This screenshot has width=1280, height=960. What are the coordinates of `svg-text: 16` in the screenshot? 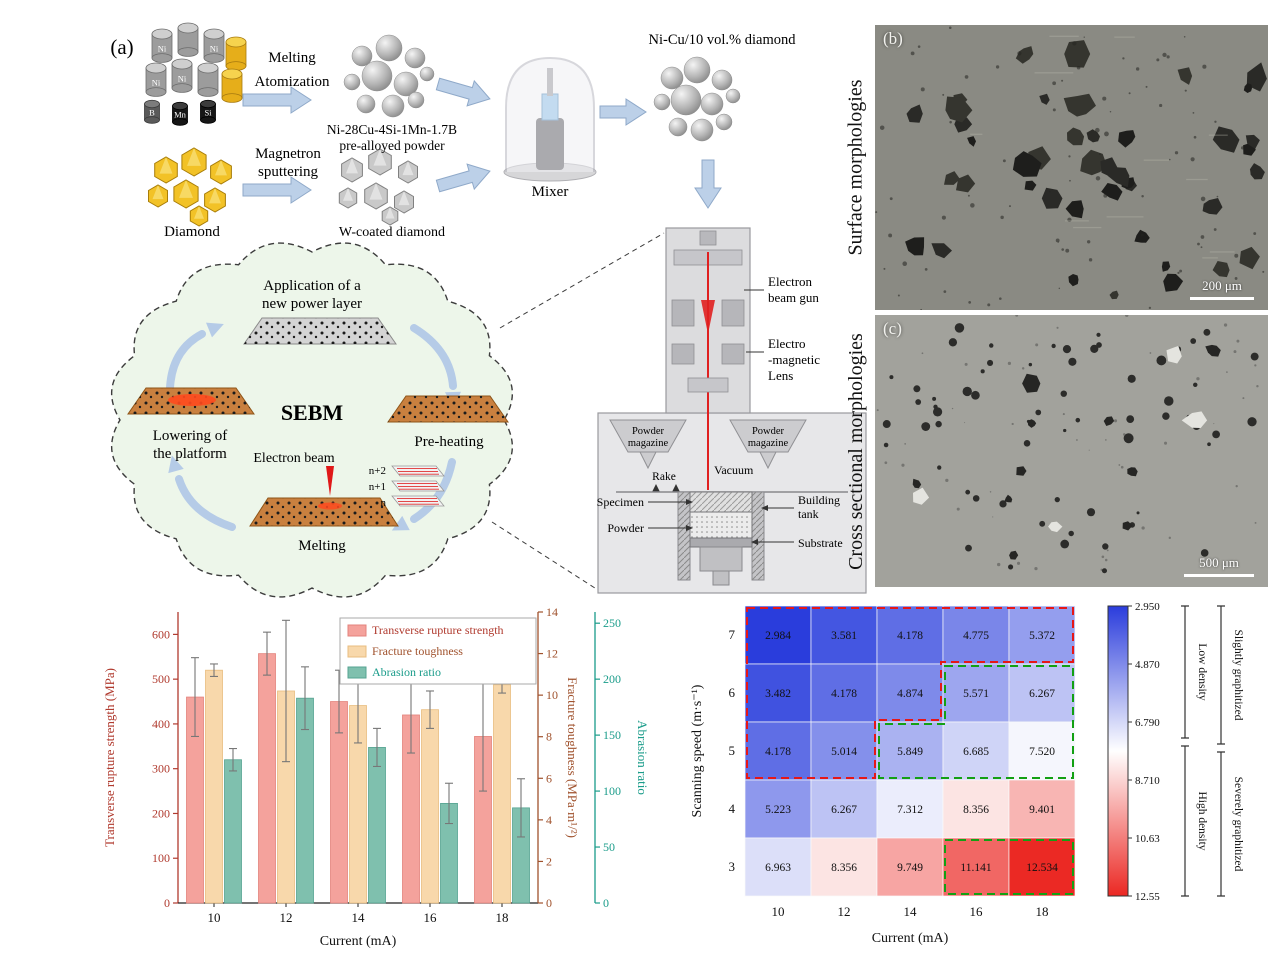 It's located at (431, 917).